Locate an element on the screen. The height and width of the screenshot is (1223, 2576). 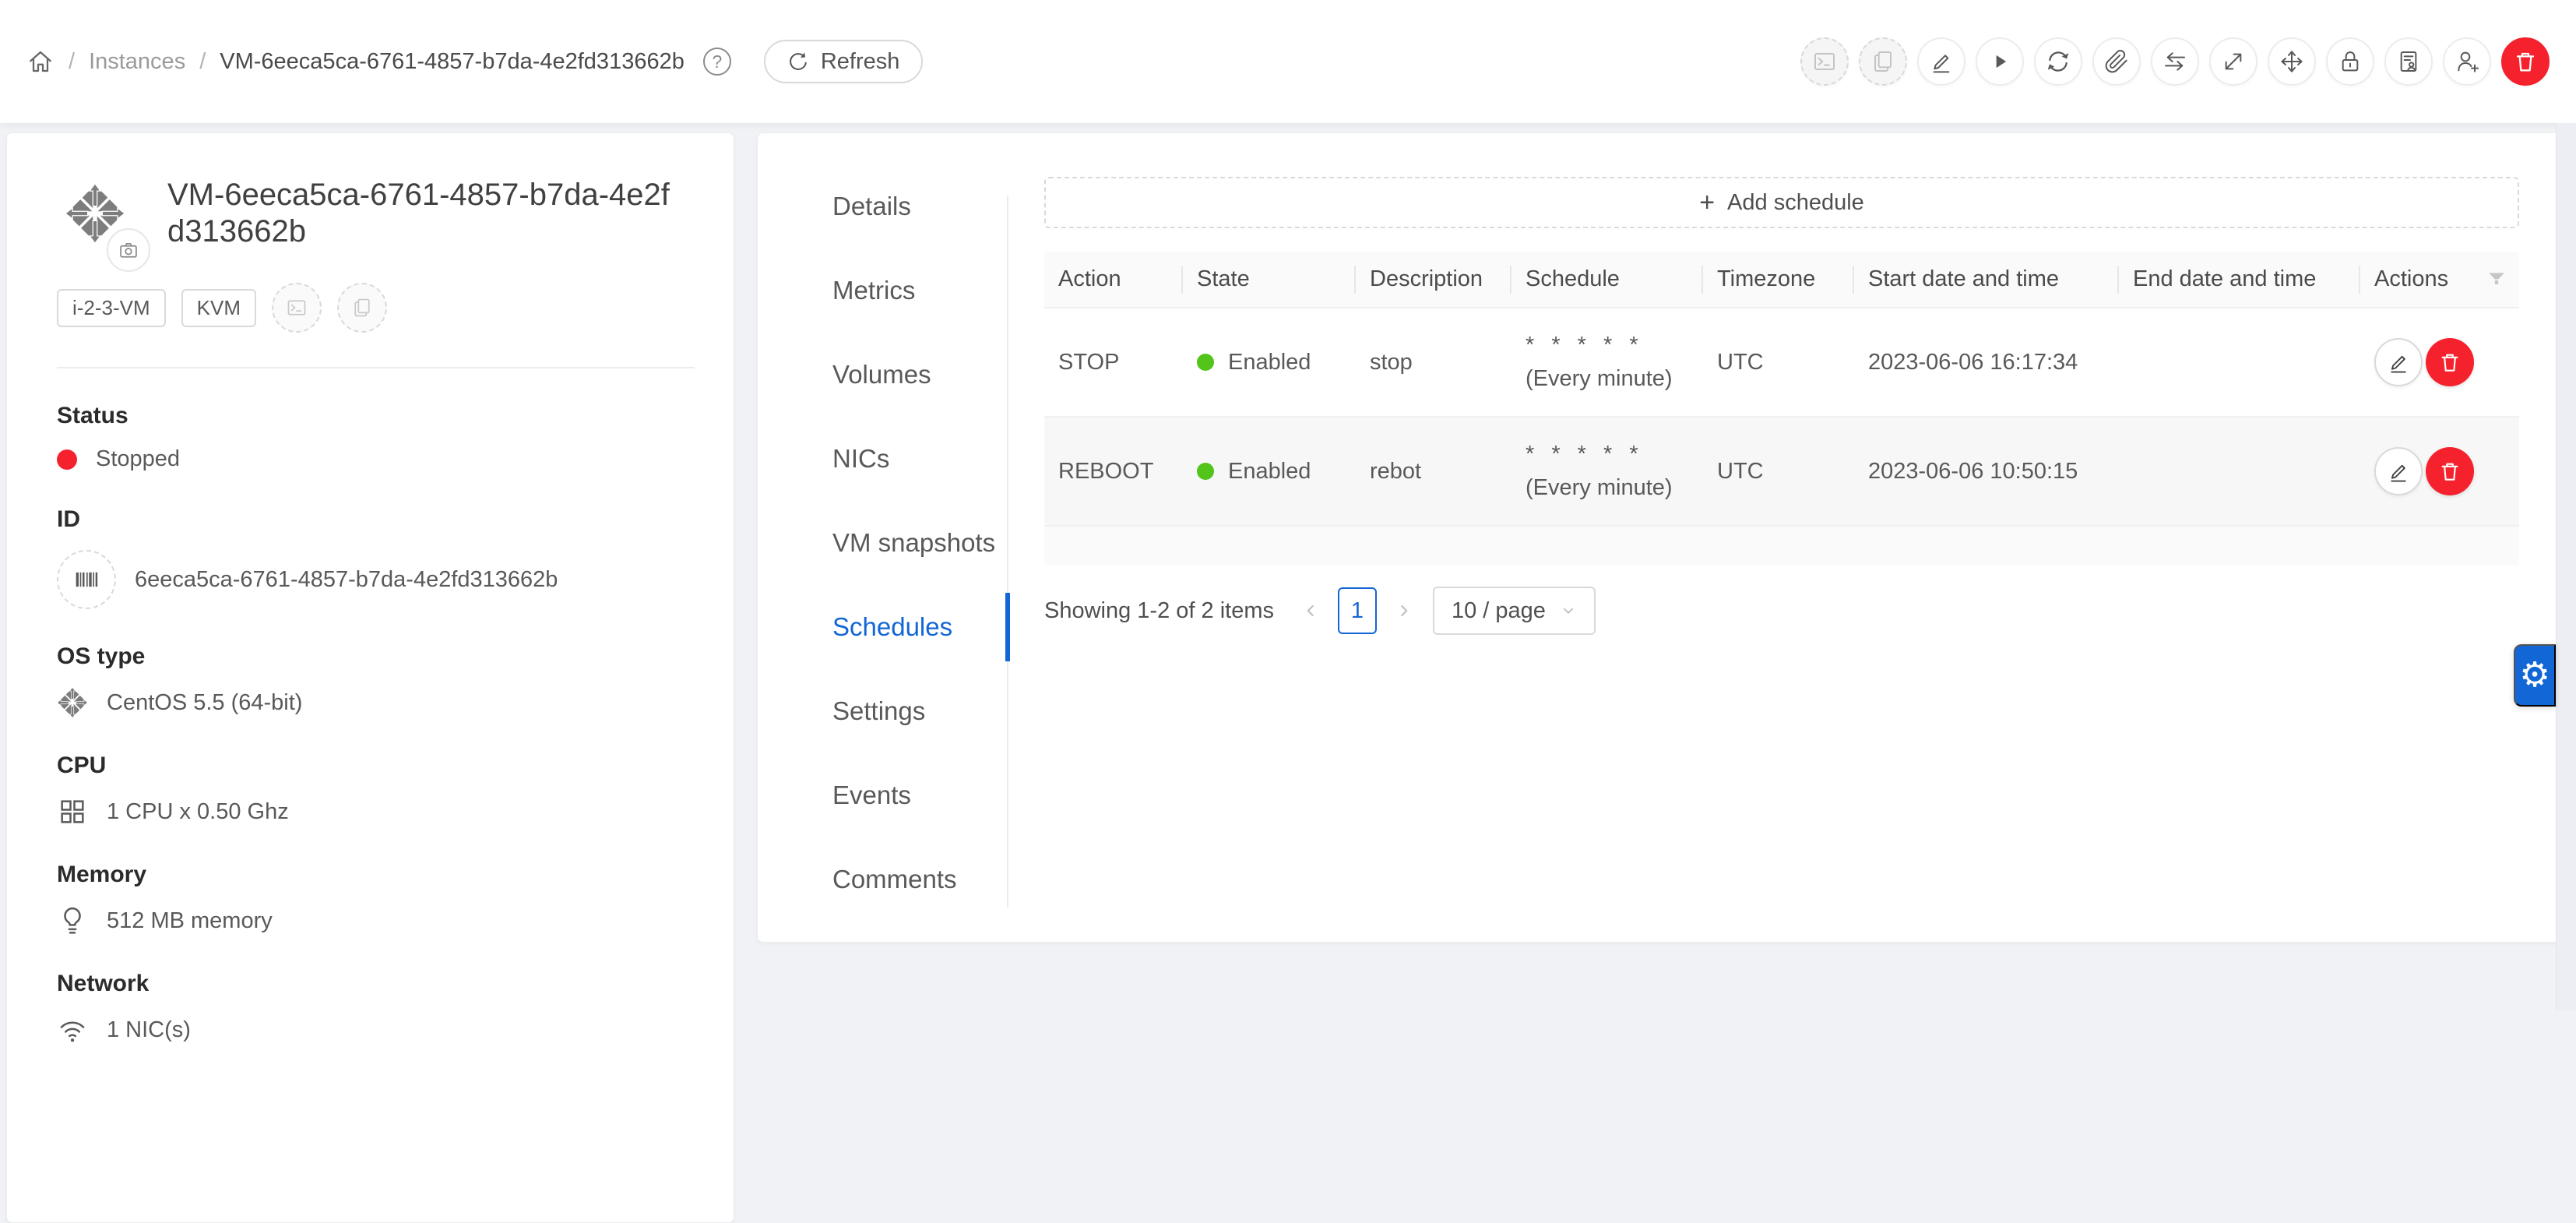
breadcrumb-vm-name: VM-6eeca5ca-6761-4857-b7da-4e2fd313662b is located at coordinates (452, 61).